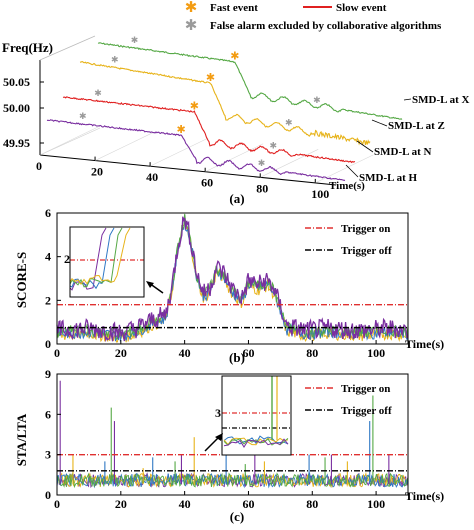 The height and width of the screenshot is (530, 474). Describe the element at coordinates (21, 280) in the screenshot. I see `b-y-label: SCORE-S` at that location.